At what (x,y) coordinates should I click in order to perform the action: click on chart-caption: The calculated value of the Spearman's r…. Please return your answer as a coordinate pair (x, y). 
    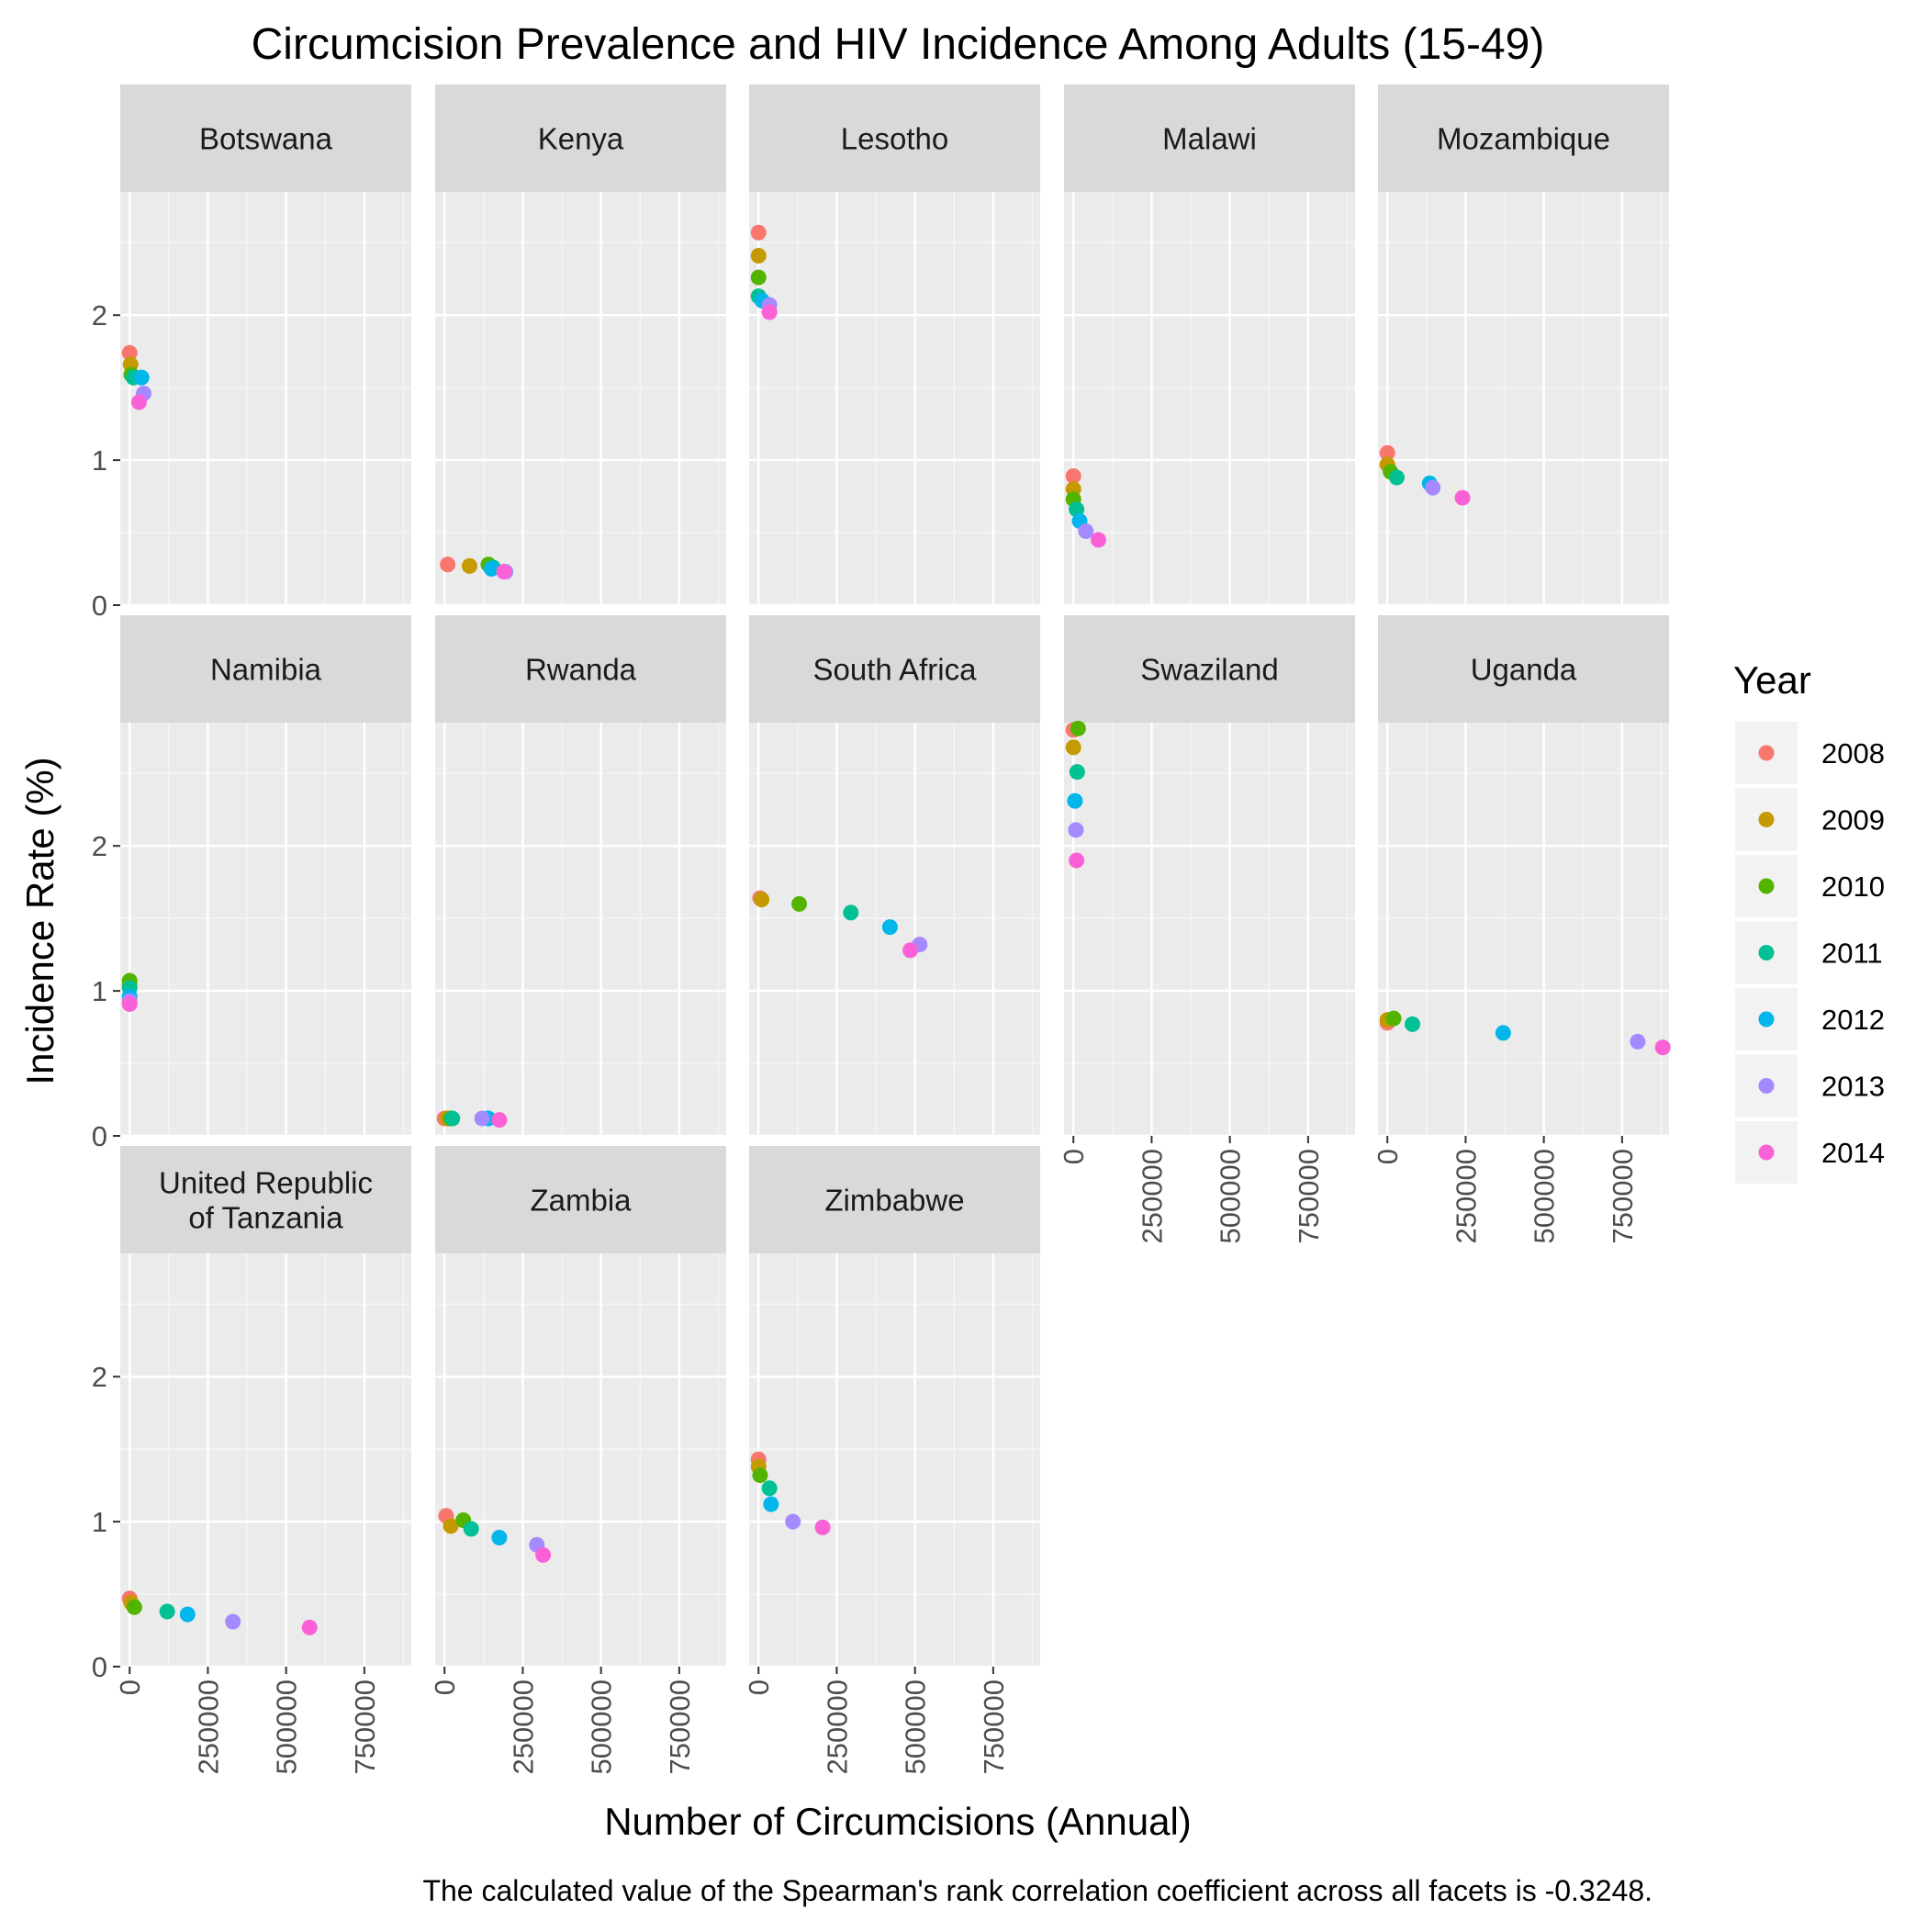
    Looking at the image, I should click on (1037, 1890).